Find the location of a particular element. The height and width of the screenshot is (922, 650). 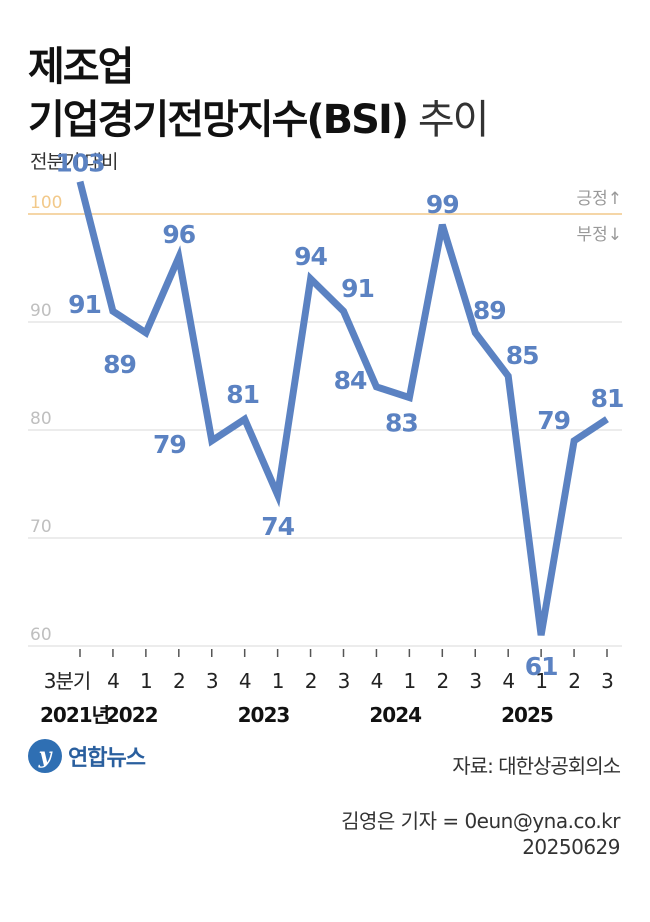

data-label: 96 is located at coordinates (178, 234).